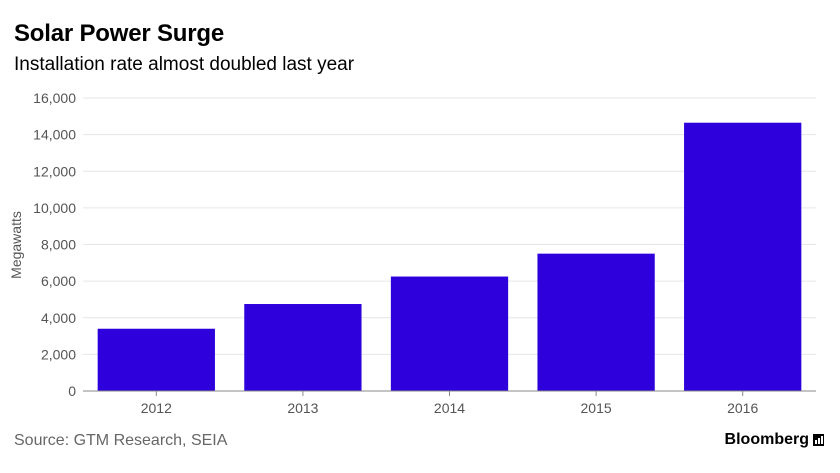 This screenshot has width=840, height=473. I want to click on x-axis-ticks: 2012 2013 2014 2015 2016, so click(449, 403).